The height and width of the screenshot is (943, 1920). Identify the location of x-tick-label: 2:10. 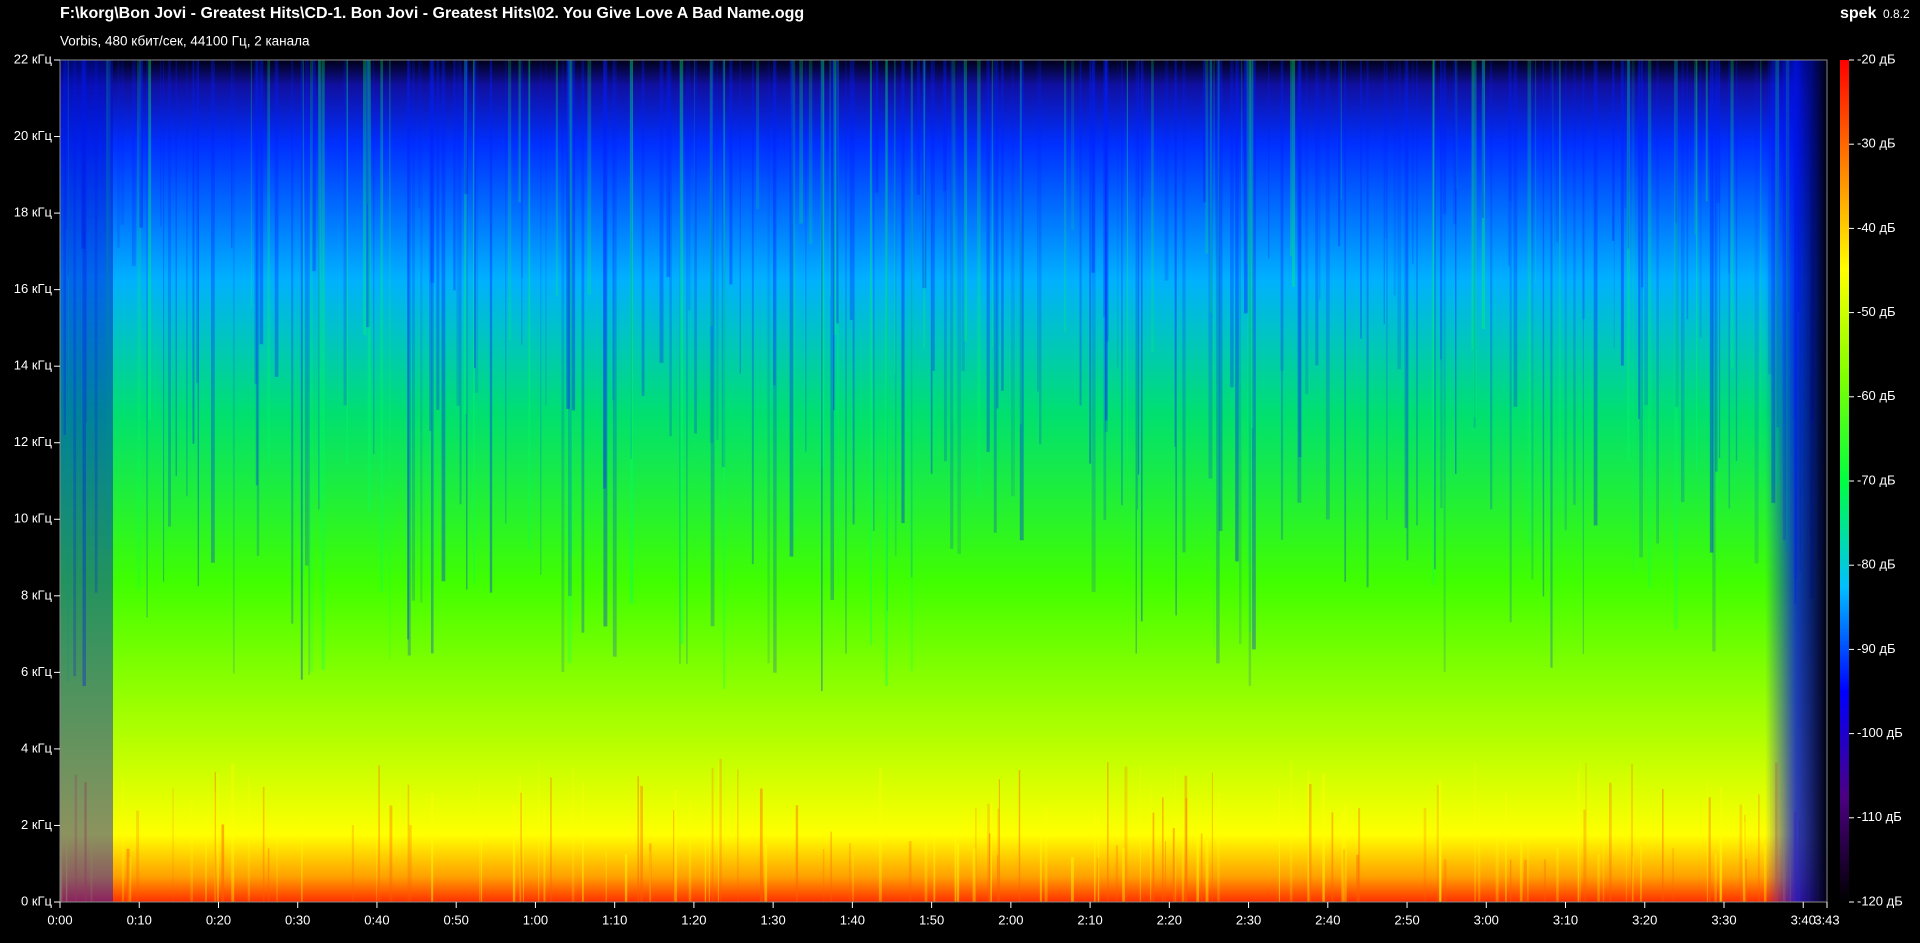
(1089, 919).